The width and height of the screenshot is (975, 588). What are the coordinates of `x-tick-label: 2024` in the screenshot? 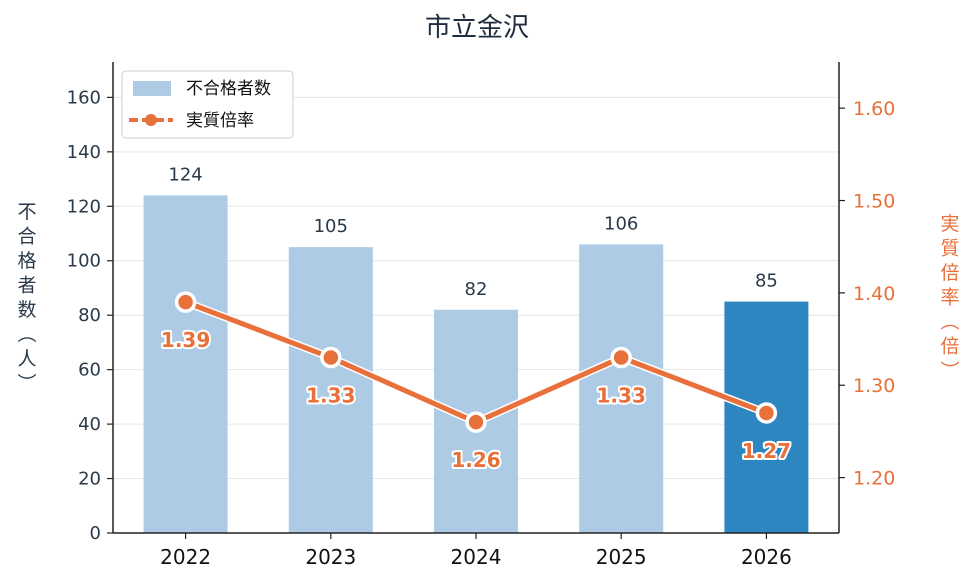 It's located at (476, 557).